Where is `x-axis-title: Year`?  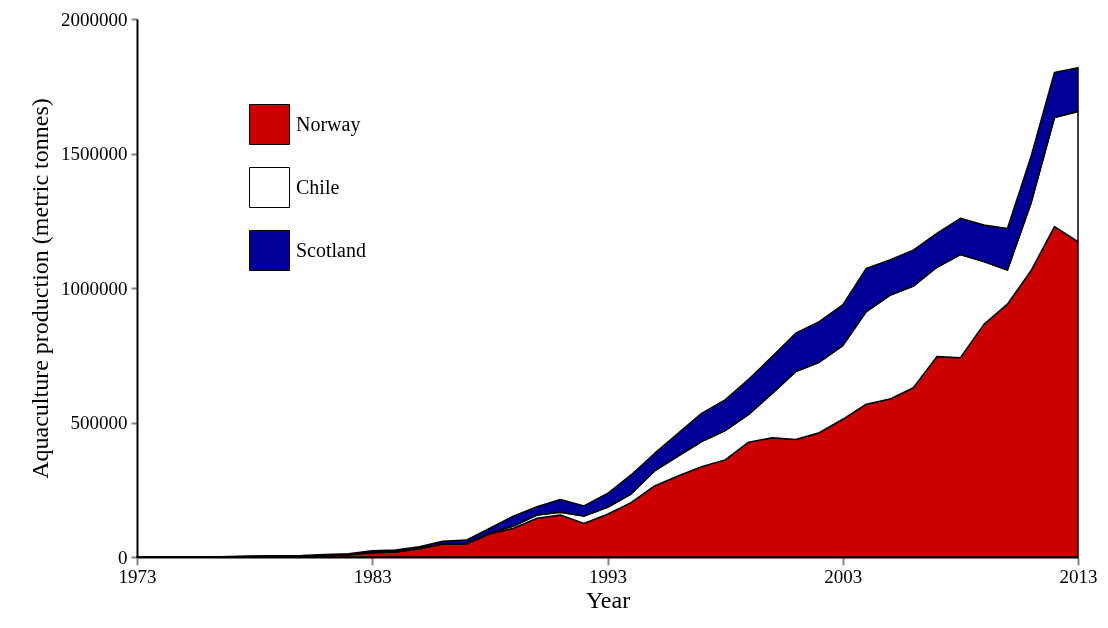
x-axis-title: Year is located at coordinates (608, 599).